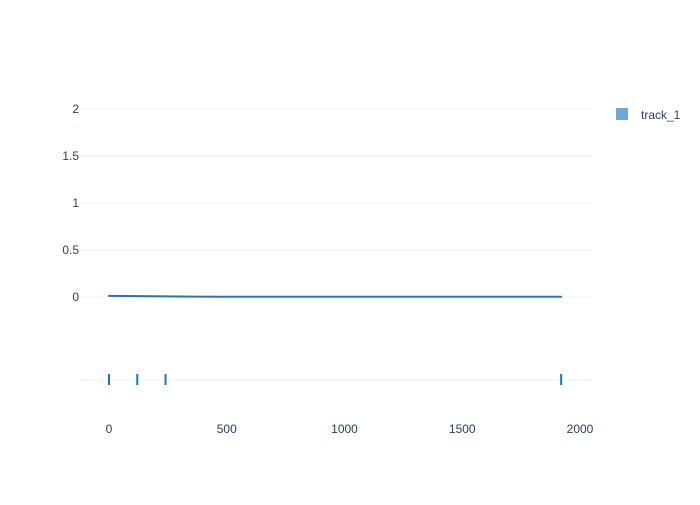 The width and height of the screenshot is (700, 505). Describe the element at coordinates (462, 429) in the screenshot. I see `x-tick-label: 1500` at that location.